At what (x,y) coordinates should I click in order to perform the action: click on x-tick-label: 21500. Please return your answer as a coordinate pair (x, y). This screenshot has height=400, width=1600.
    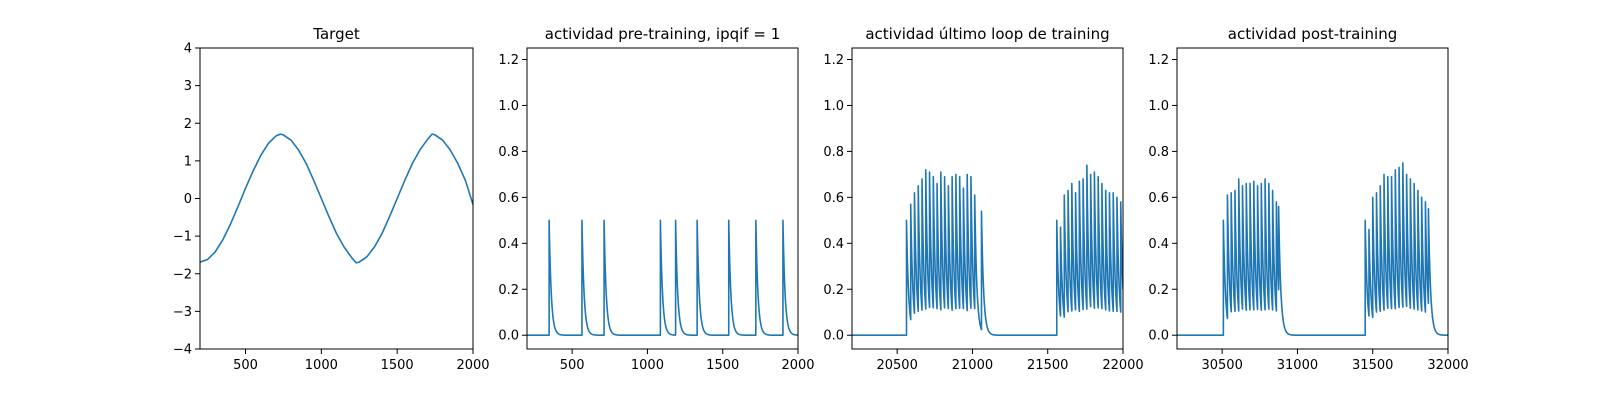
    Looking at the image, I should click on (1047, 365).